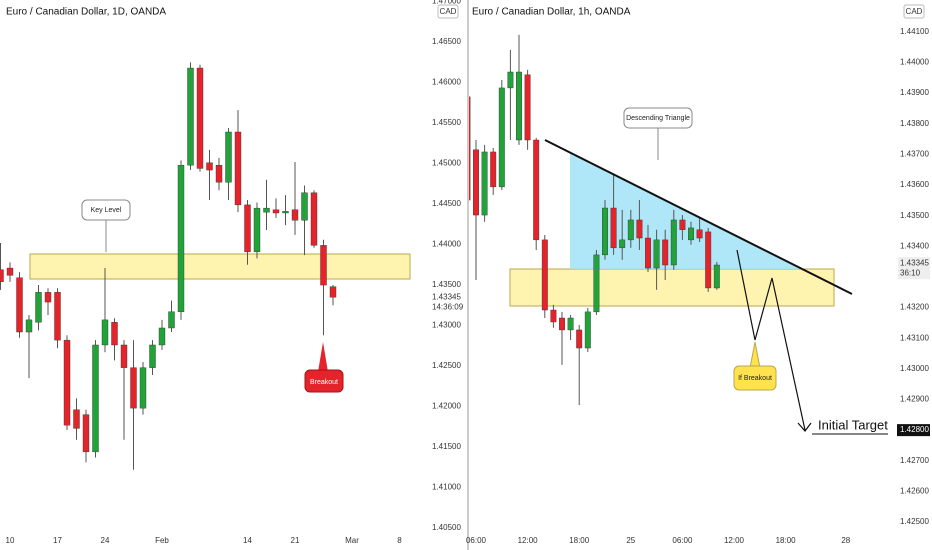 Image resolution: width=932 pixels, height=550 pixels. I want to click on y-tick-label: 1.44500, so click(446, 203).